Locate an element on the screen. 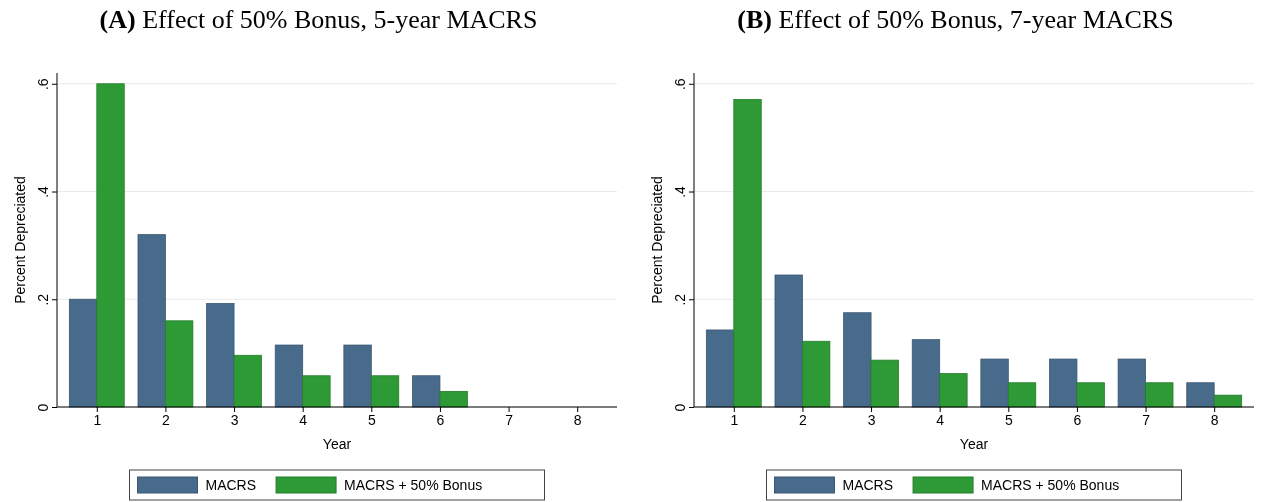  chart-title: (A) Effect of 50% Bonus, 5-year MACRS is located at coordinates (318, 19).